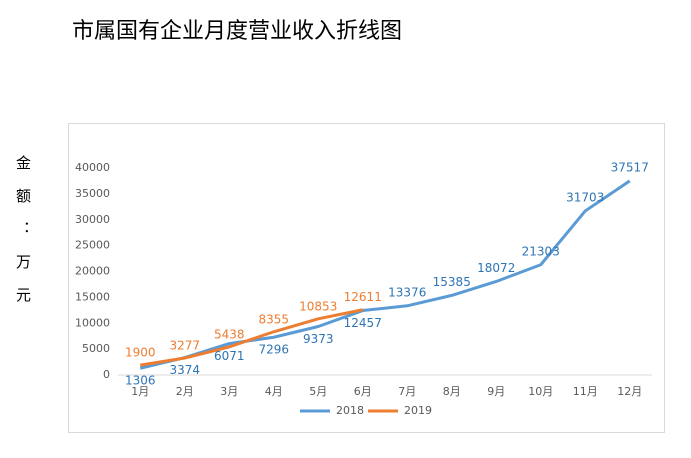 The width and height of the screenshot is (691, 458). Describe the element at coordinates (184, 370) in the screenshot. I see `data-label: 3374` at that location.